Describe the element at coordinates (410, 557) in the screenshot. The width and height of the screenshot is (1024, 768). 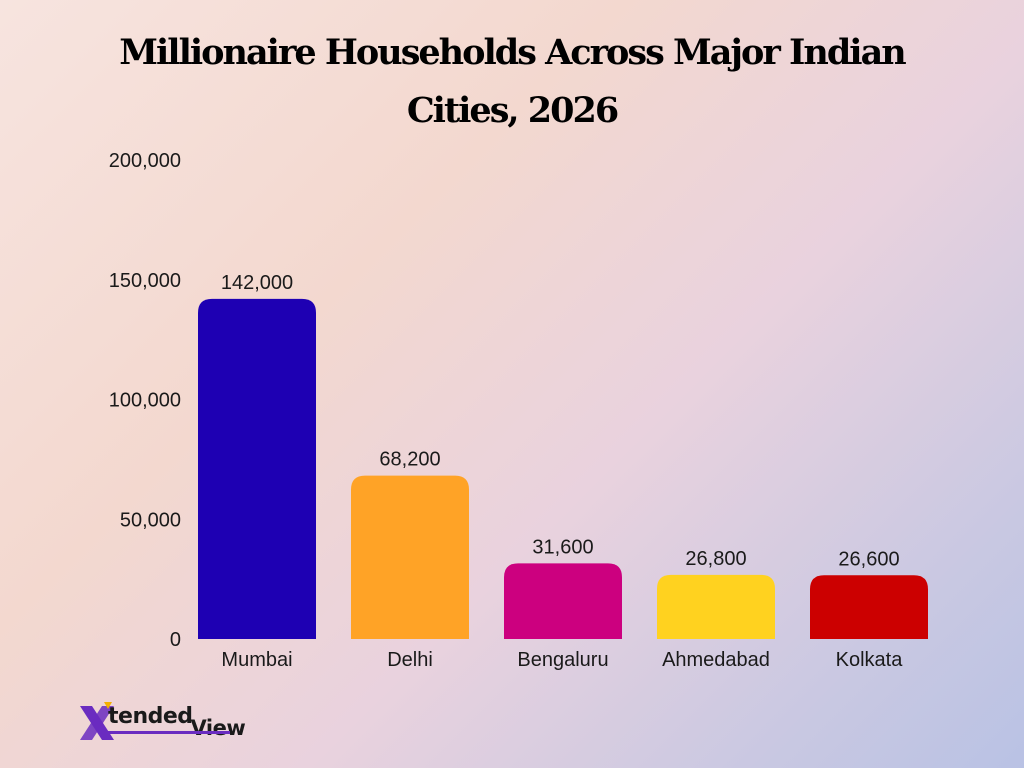
I see `bar-delhi` at that location.